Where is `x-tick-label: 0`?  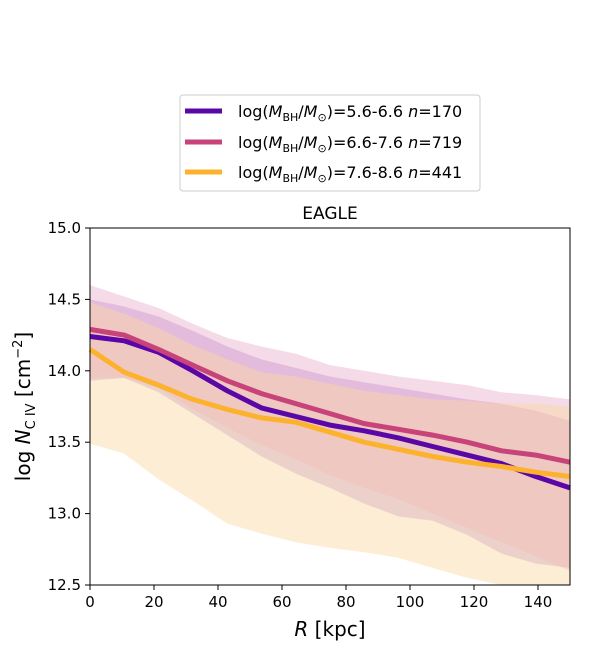
x-tick-label: 0 is located at coordinates (90, 602).